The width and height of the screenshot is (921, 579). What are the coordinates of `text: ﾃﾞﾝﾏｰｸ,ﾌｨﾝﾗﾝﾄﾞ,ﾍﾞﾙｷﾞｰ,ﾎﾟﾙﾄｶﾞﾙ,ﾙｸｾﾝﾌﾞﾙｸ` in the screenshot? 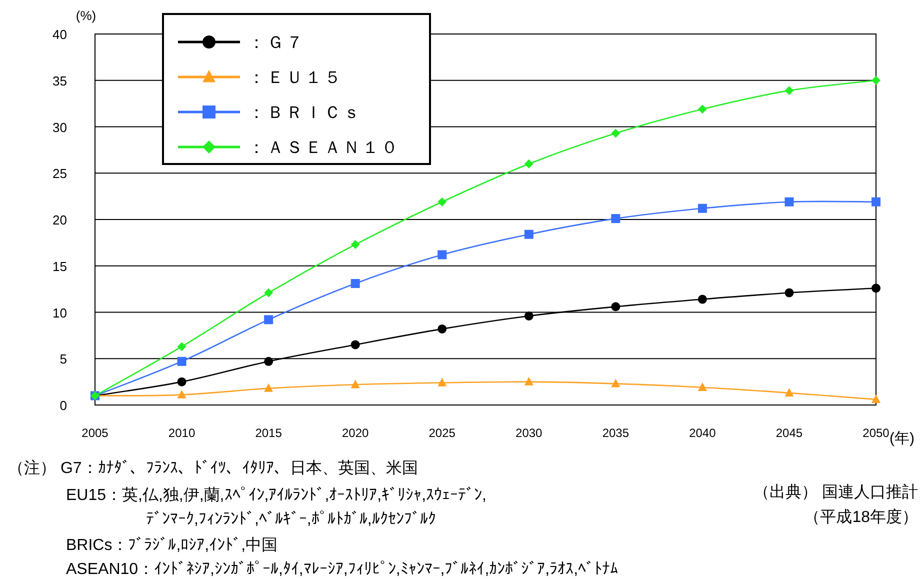 It's located at (291, 519).